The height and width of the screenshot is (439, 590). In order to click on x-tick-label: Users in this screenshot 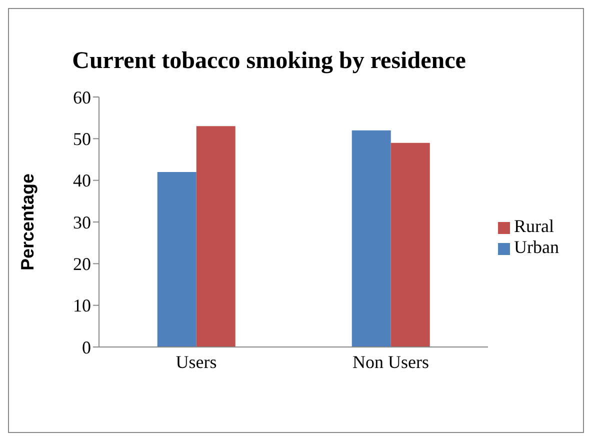, I will do `click(196, 362)`.